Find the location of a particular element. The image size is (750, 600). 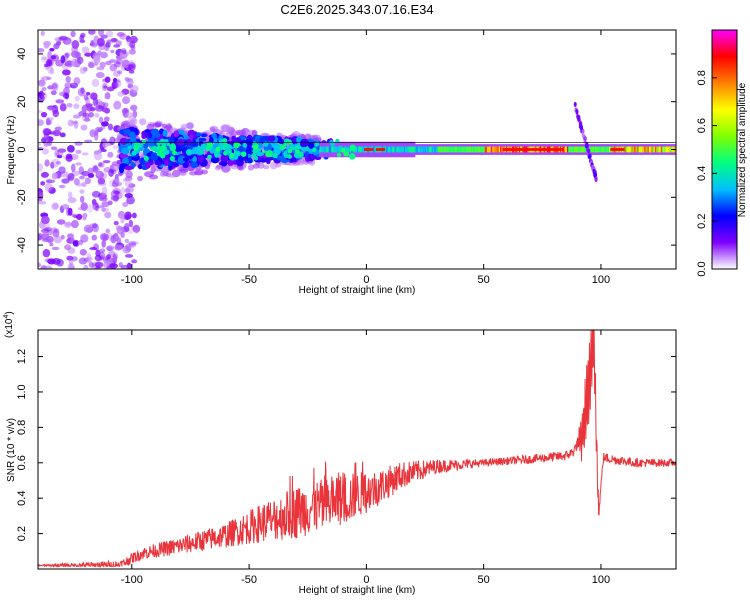

x-tick-label: -100 is located at coordinates (132, 280).